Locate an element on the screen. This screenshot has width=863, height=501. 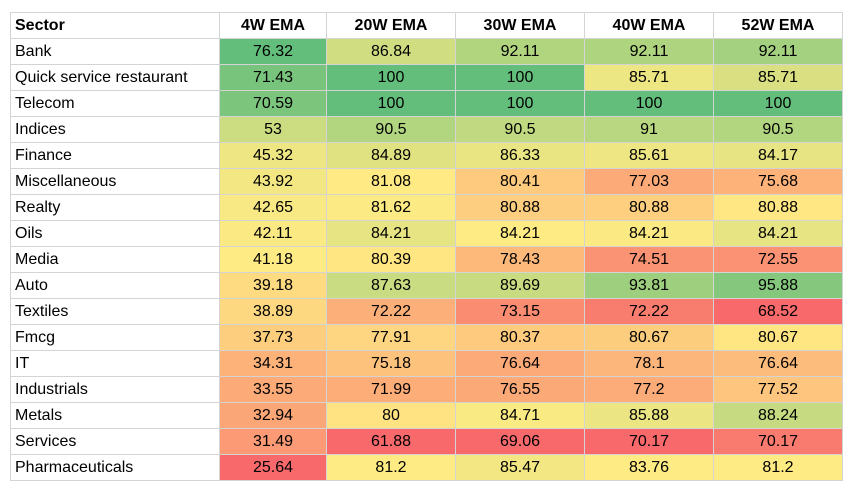
value-cell-30w-ema: 80.41 is located at coordinates (520, 181).